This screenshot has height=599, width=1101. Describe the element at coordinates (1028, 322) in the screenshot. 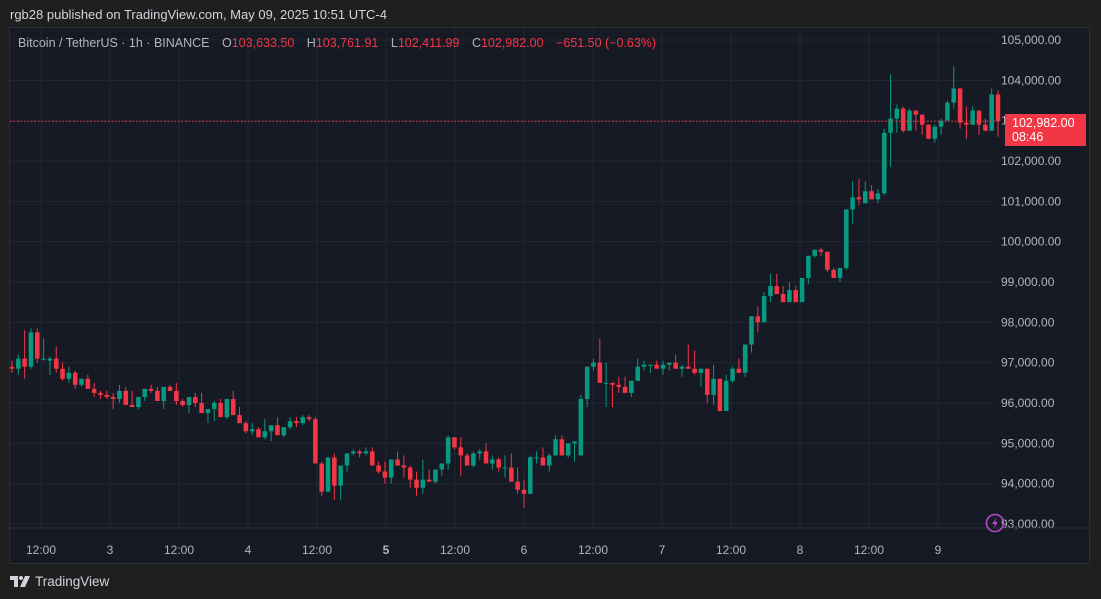

I see `y-axis-label: 98,000.00` at that location.